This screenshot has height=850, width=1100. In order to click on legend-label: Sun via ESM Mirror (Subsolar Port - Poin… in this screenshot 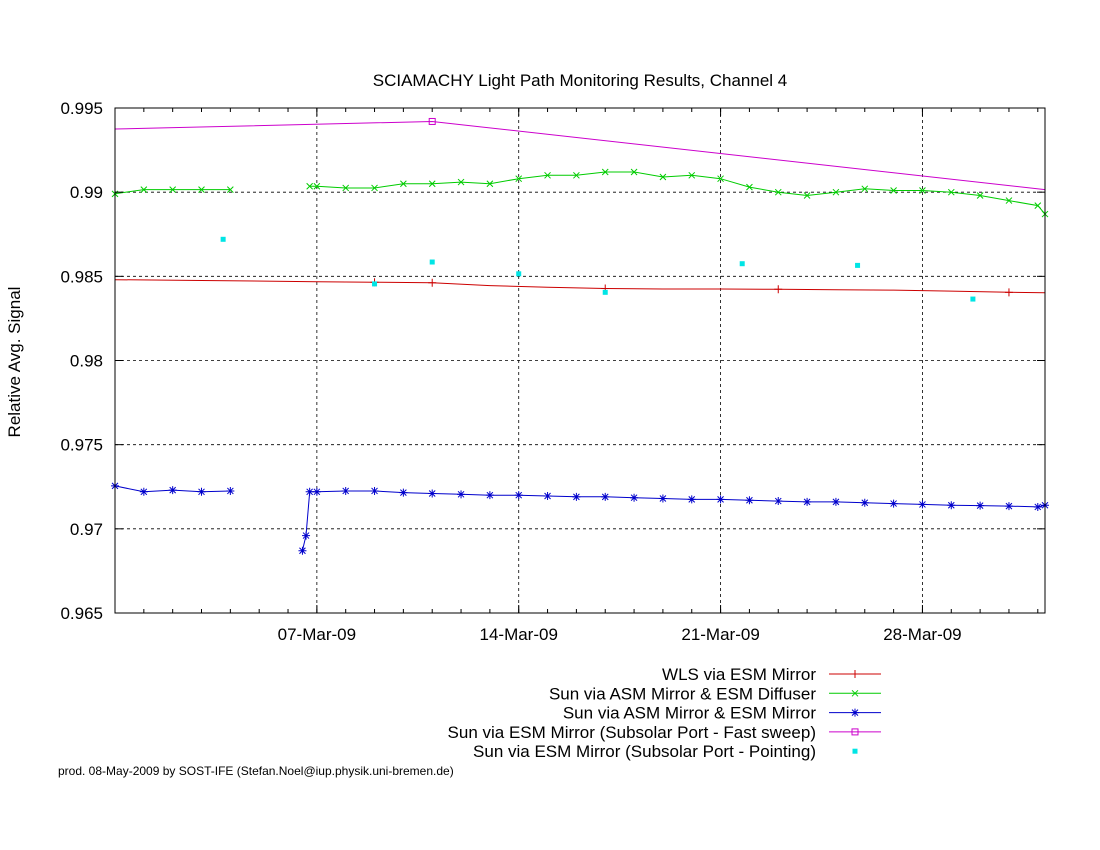, I will do `click(644, 751)`.